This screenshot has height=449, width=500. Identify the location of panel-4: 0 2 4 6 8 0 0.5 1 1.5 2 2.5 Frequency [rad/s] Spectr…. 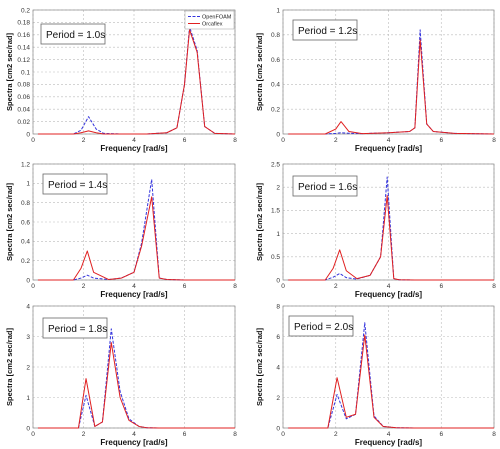
(375, 230).